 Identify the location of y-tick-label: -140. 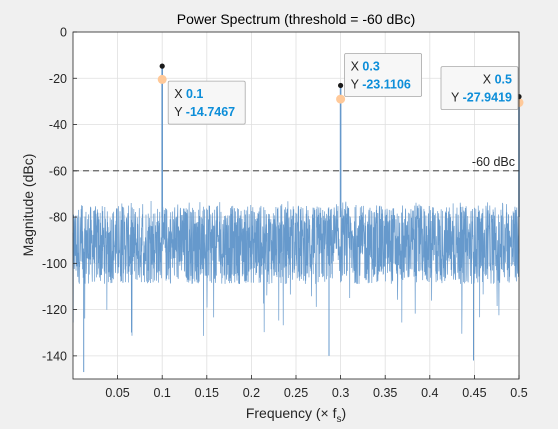
(54, 356).